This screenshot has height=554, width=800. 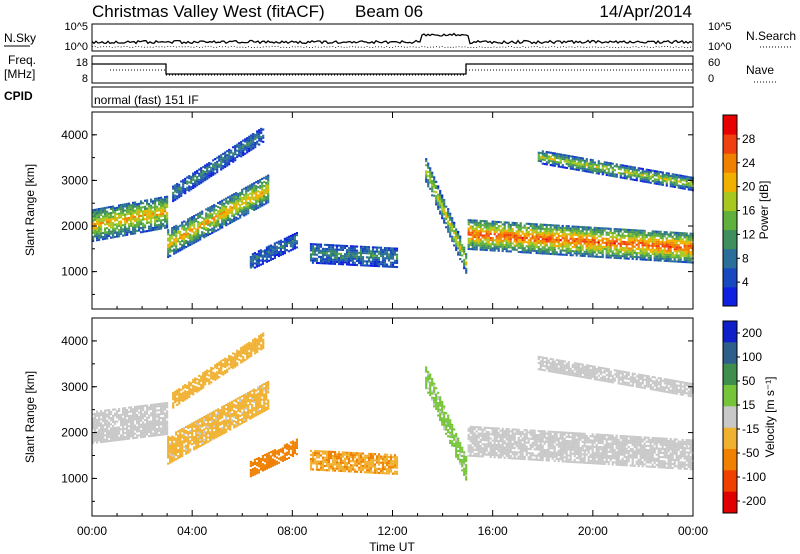 I want to click on y-tick-label: 3000, so click(x=74, y=180).